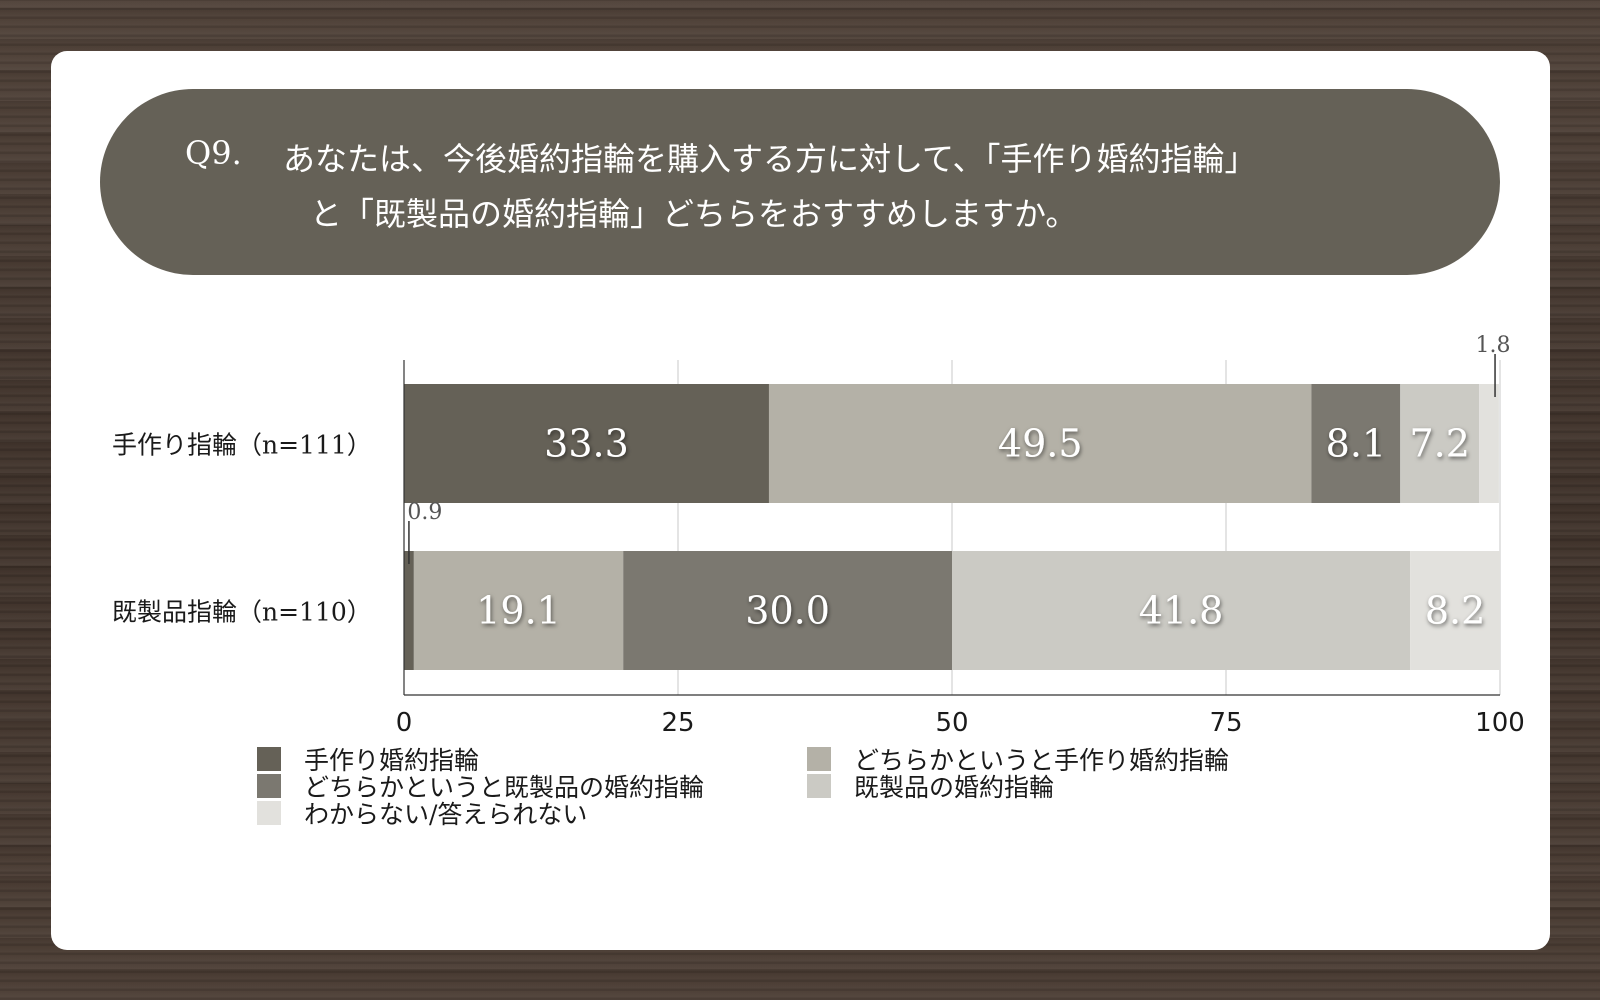 The height and width of the screenshot is (1000, 1600). I want to click on x-tick-label: 0, so click(404, 723).